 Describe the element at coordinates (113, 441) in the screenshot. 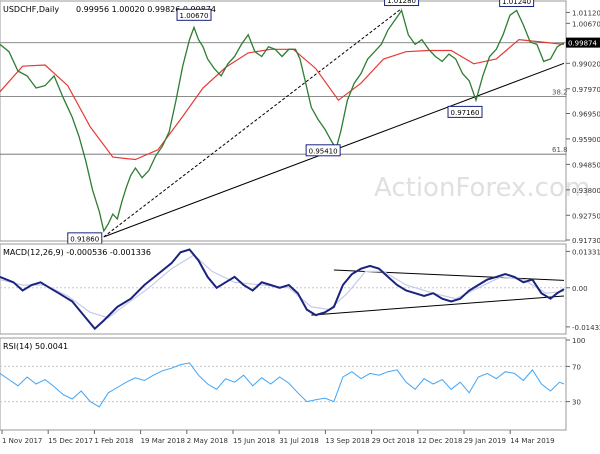

I see `time-axis-label: 1 Feb 2018` at that location.